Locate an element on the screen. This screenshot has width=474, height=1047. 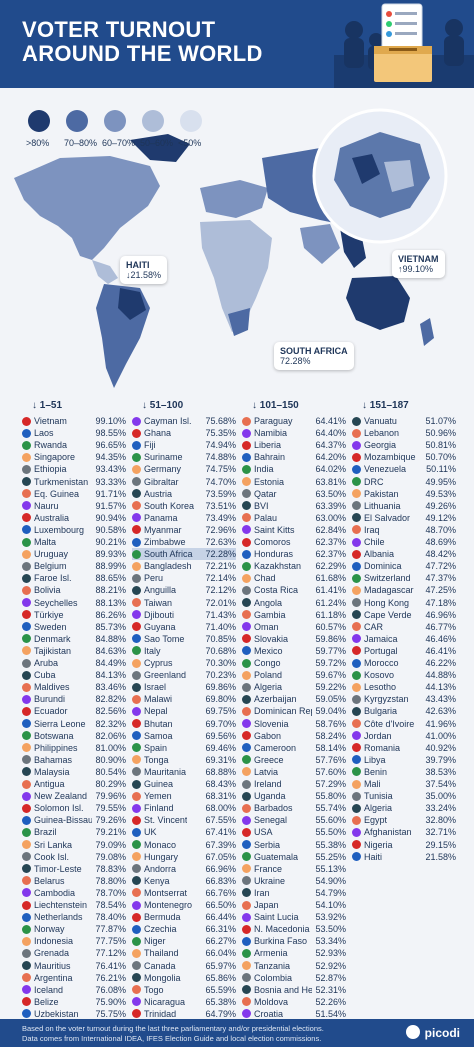
turnout-value: 66.31% is located at coordinates (220, 929).